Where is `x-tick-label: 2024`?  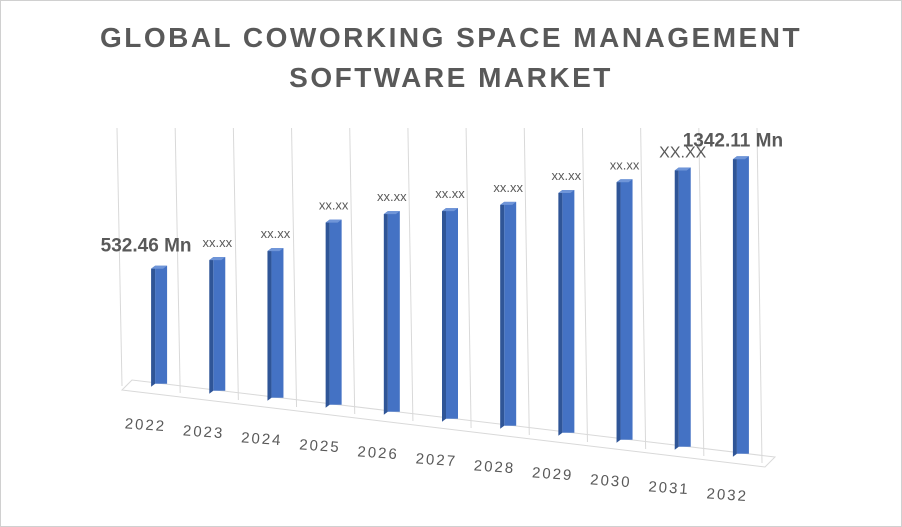
x-tick-label: 2024 is located at coordinates (262, 439).